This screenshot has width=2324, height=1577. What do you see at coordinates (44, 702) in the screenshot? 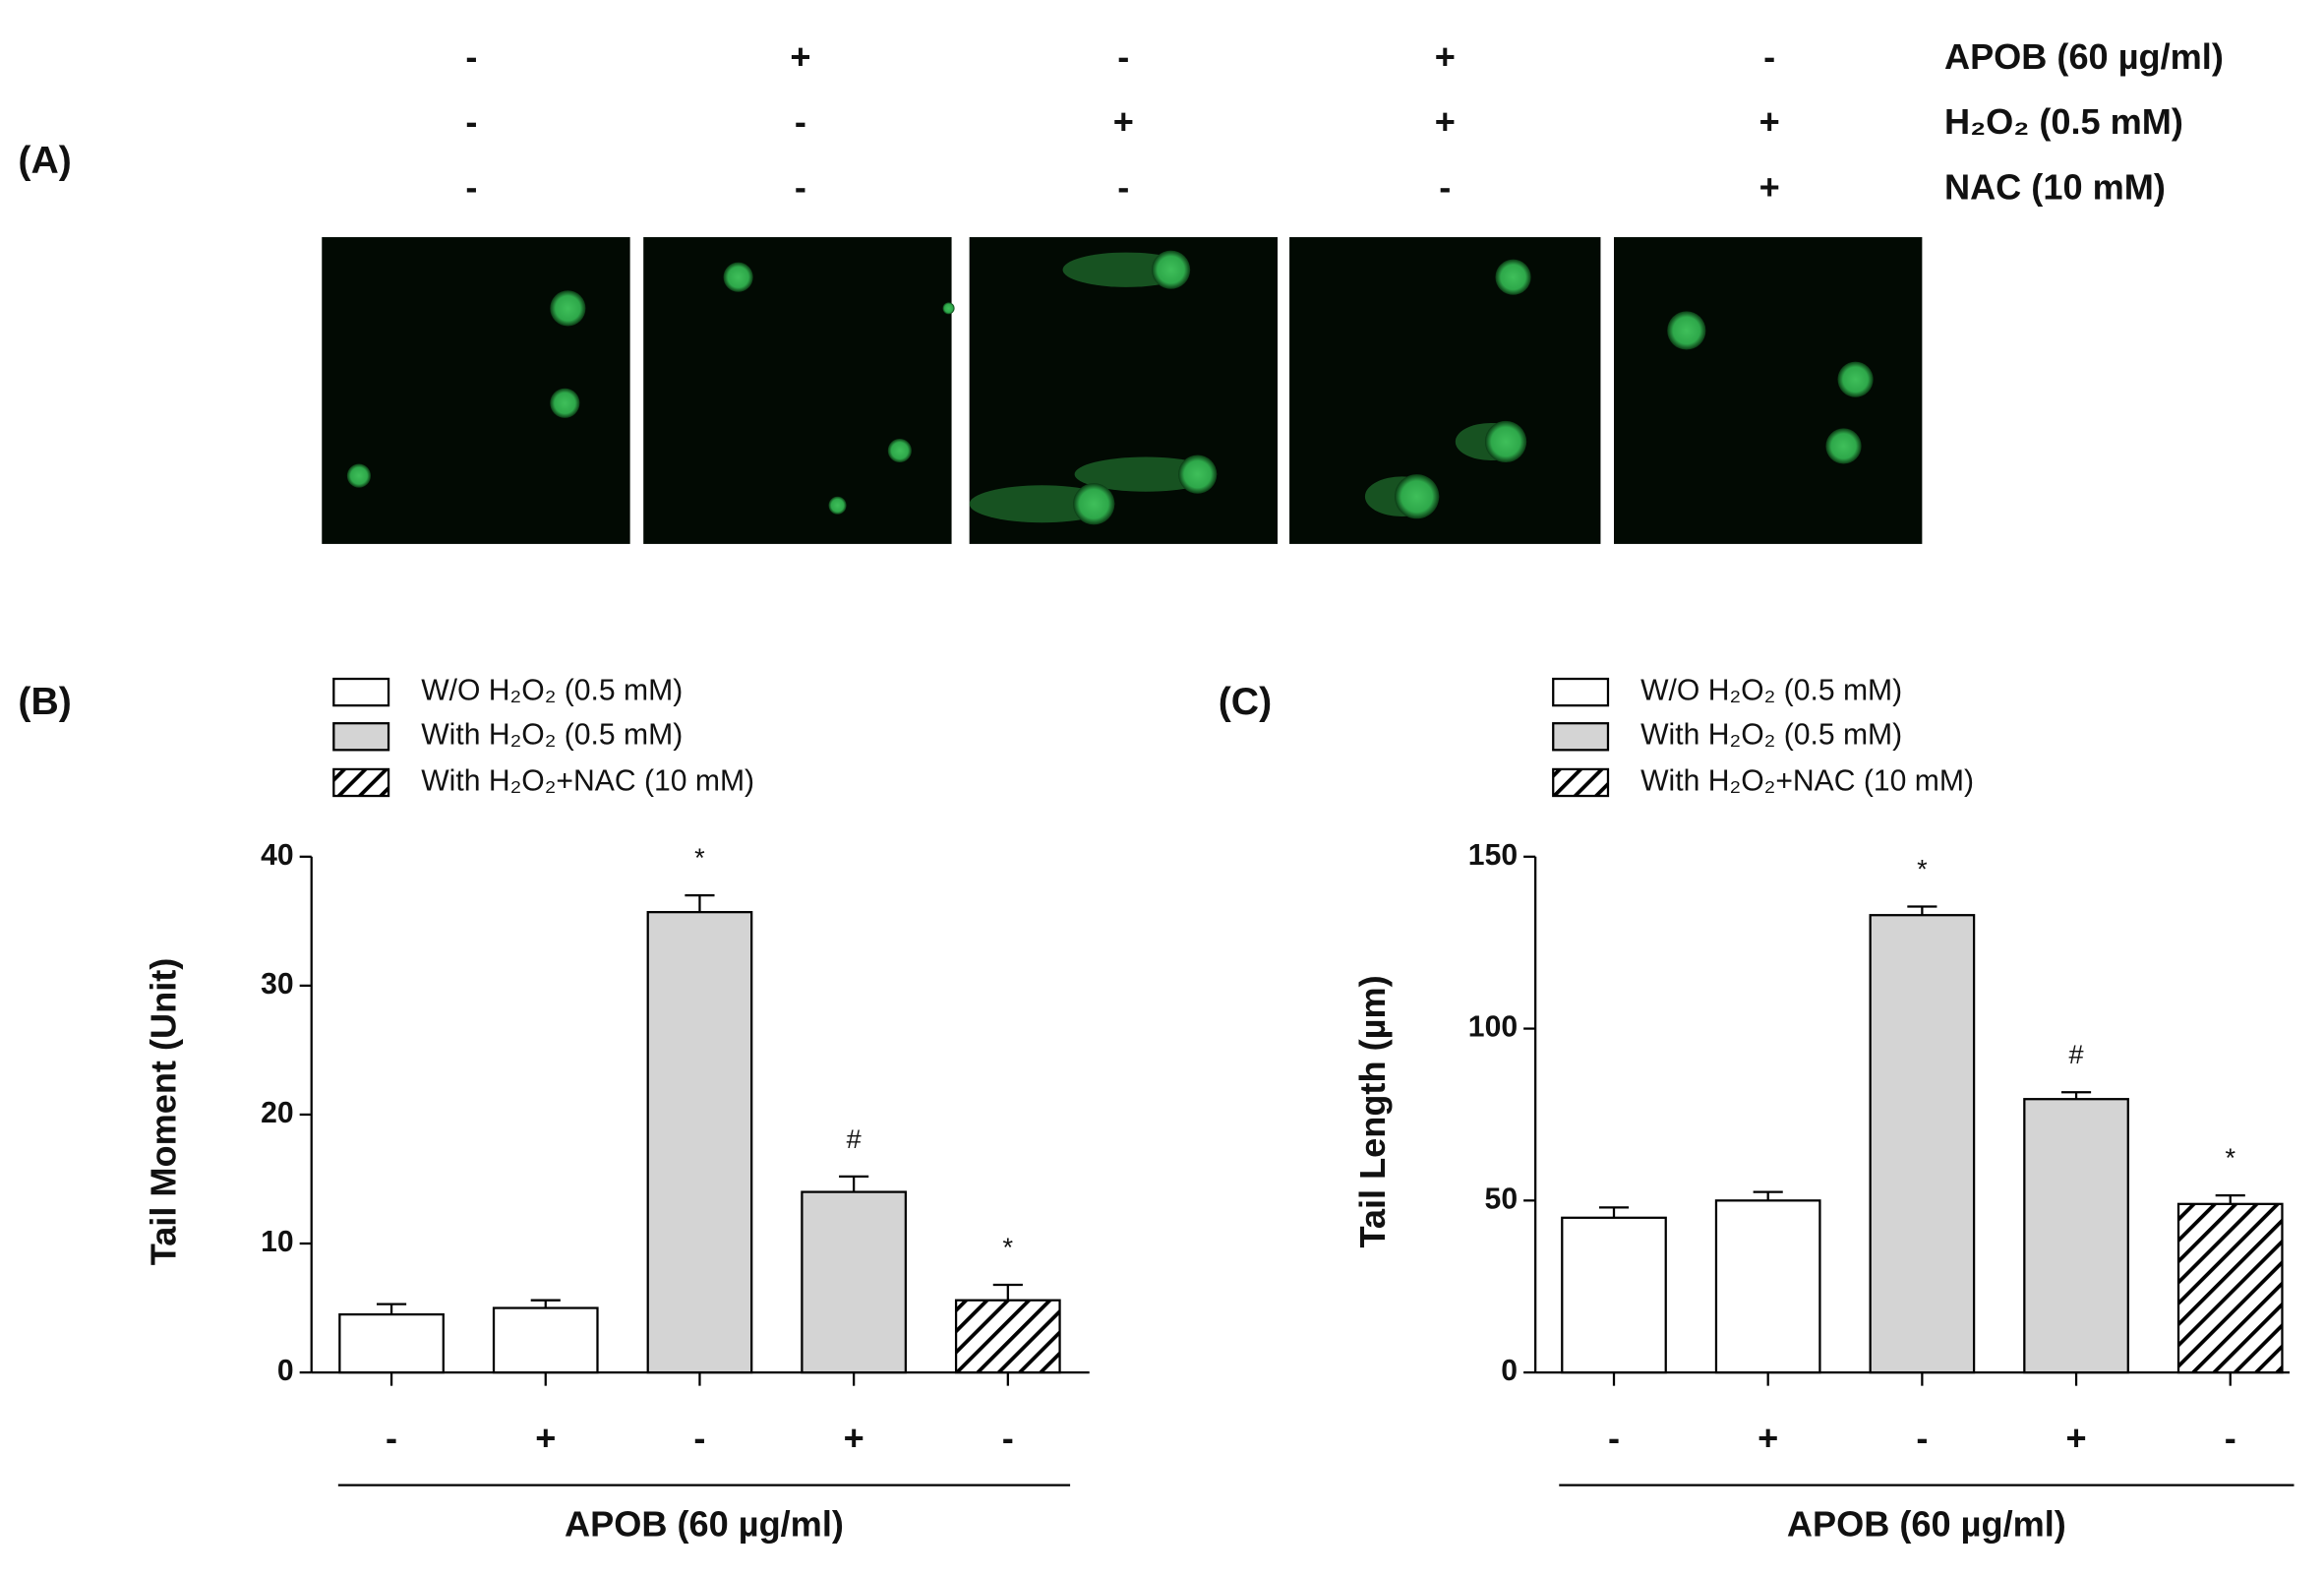
I see `panel-label: (B)` at bounding box center [44, 702].